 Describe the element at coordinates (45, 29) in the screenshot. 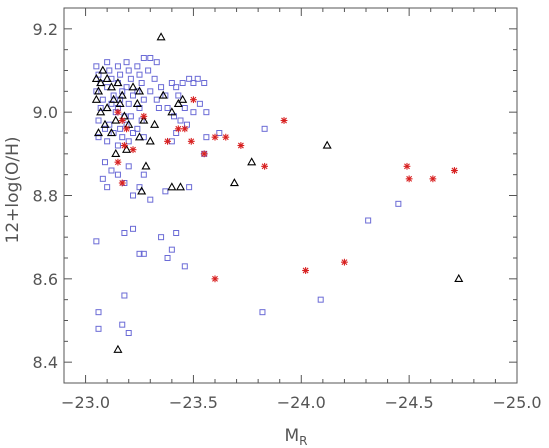

I see `y-tick-label: 9.2` at that location.